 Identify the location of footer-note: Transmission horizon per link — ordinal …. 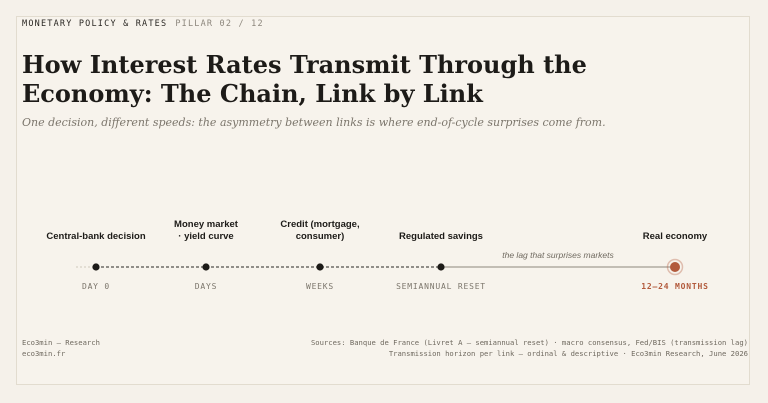
(568, 353).